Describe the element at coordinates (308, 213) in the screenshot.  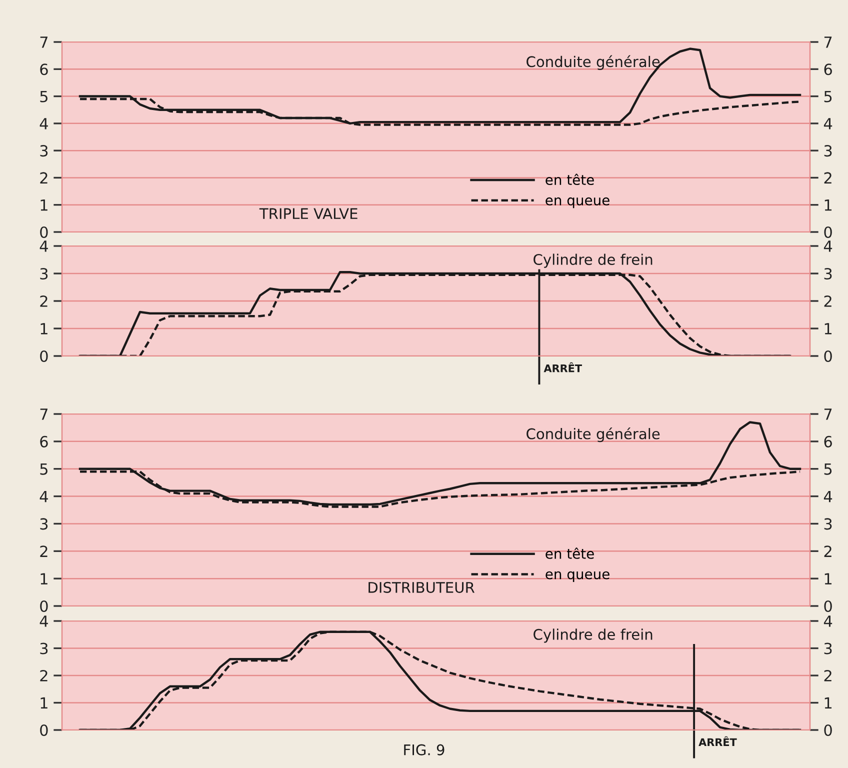
I see `annotation: TRIPLE VALVE` at that location.